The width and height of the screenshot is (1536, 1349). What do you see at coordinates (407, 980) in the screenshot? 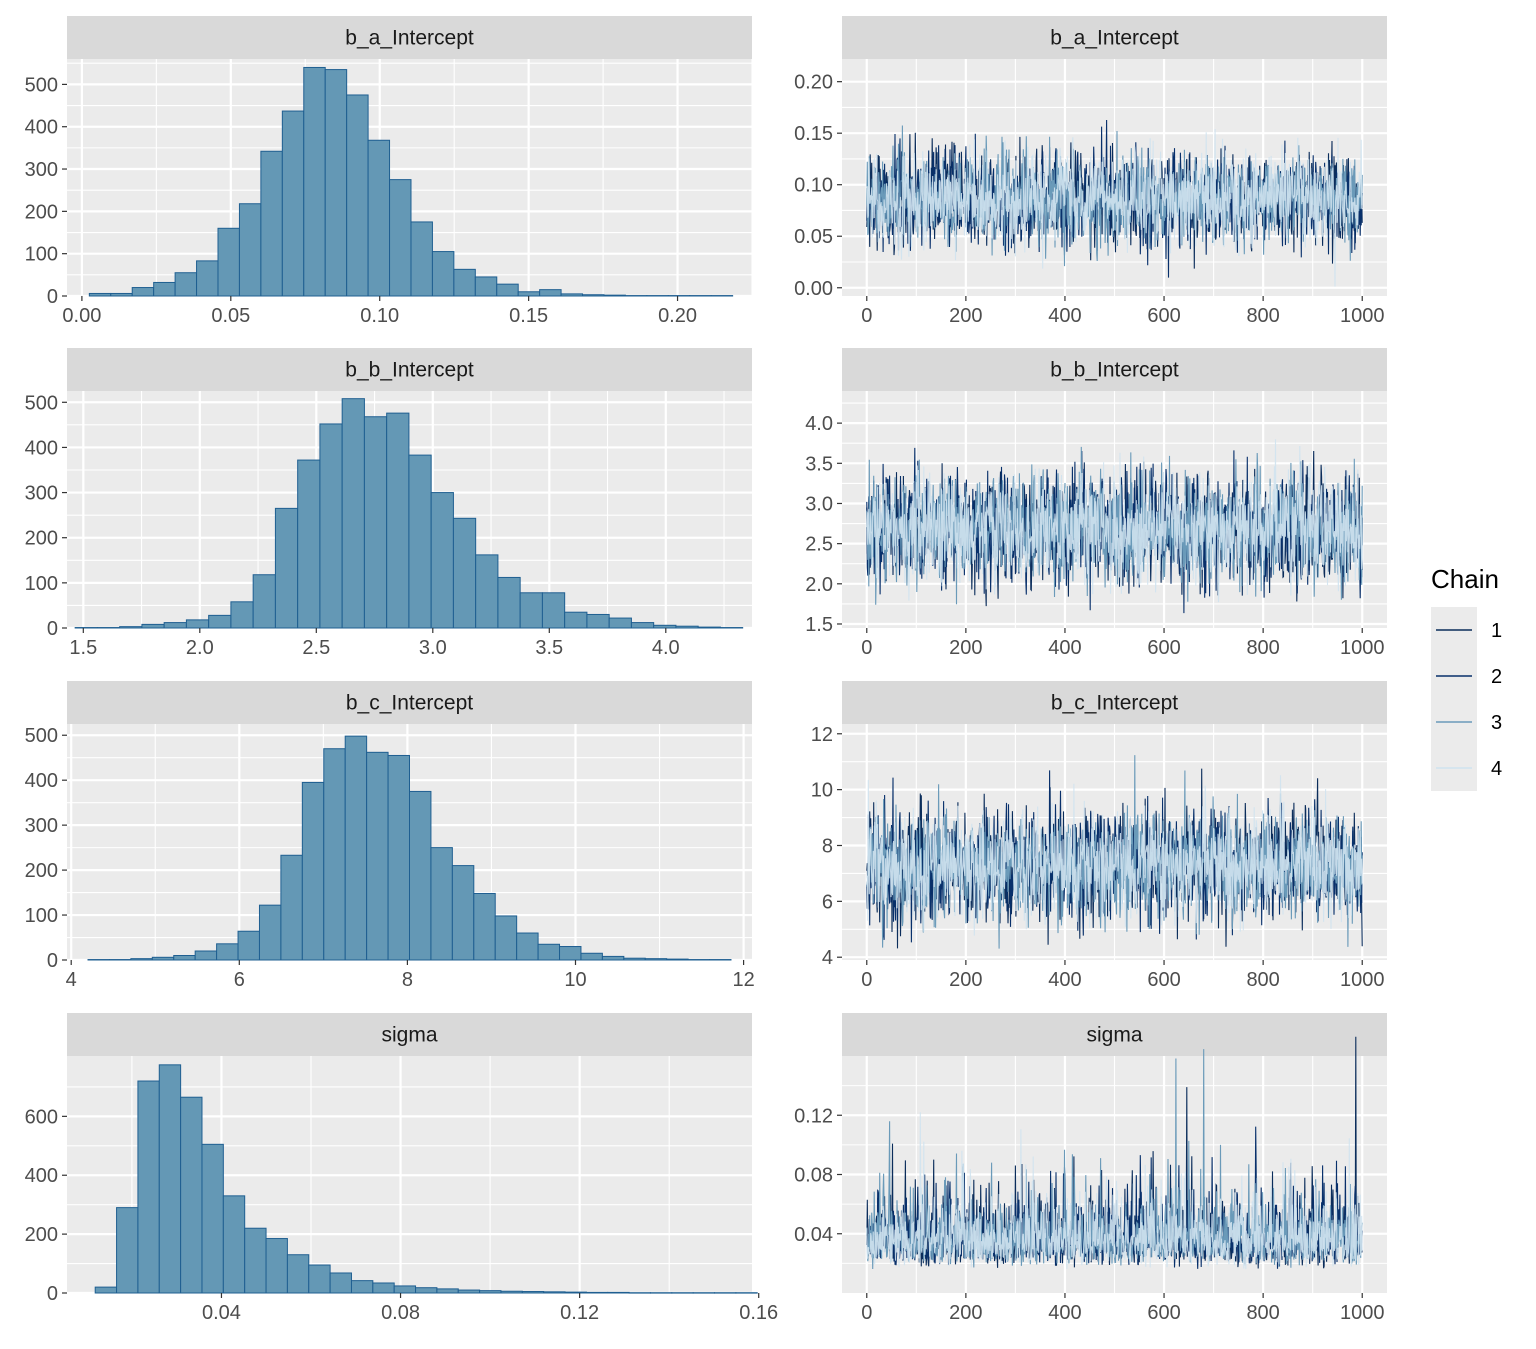
I see `x-tick-label: 8` at bounding box center [407, 980].